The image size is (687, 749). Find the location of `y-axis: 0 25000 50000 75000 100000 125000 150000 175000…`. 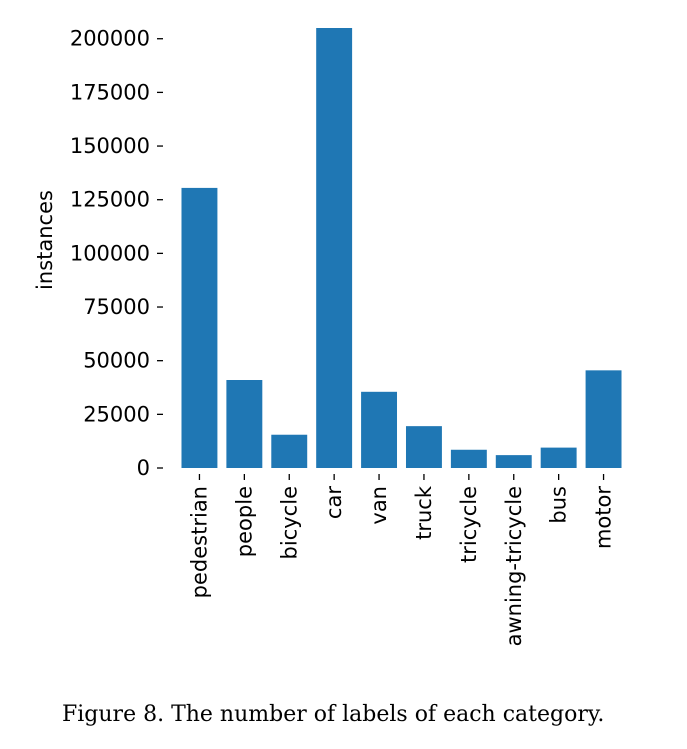

y-axis: 0 25000 50000 75000 100000 125000 150000 175000… is located at coordinates (116, 253).